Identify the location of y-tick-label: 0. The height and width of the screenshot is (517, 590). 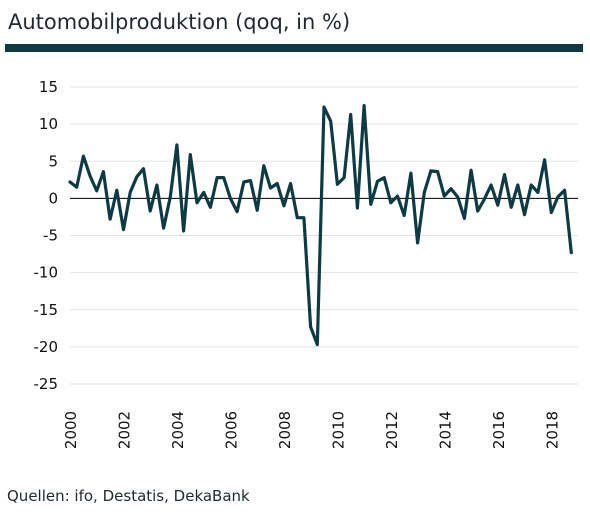
(53, 198).